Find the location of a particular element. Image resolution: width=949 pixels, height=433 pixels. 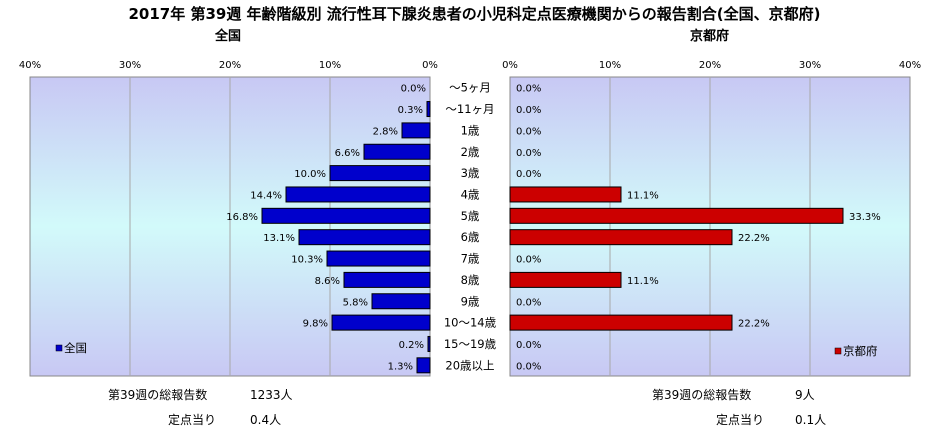

category-label: 5歳 is located at coordinates (470, 216).